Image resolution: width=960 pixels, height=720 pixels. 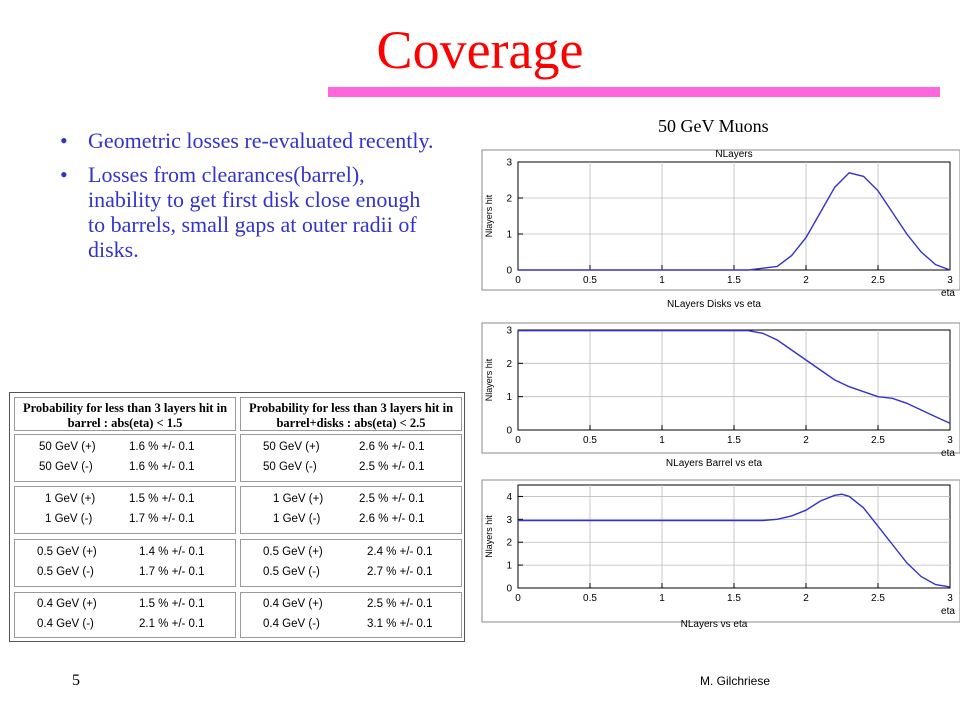 What do you see at coordinates (480, 50) in the screenshot?
I see `slide-title: Coverage` at bounding box center [480, 50].